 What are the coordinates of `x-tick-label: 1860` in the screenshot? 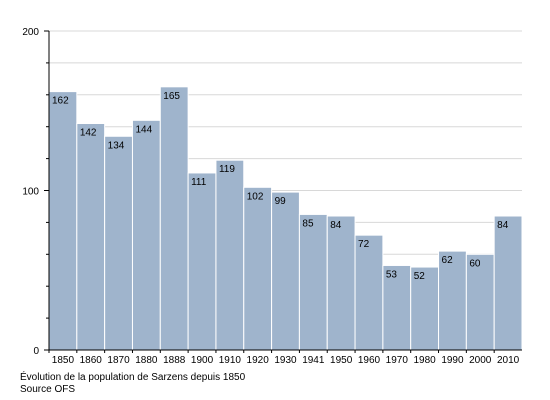 It's located at (91, 360).